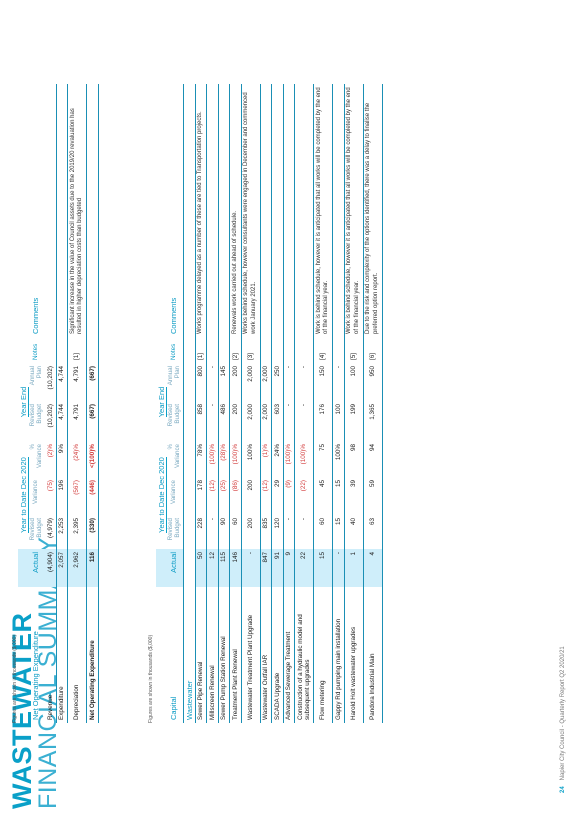 This screenshot has width=577, height=823. I want to click on annual-plan-cell: 200, so click(235, 382).